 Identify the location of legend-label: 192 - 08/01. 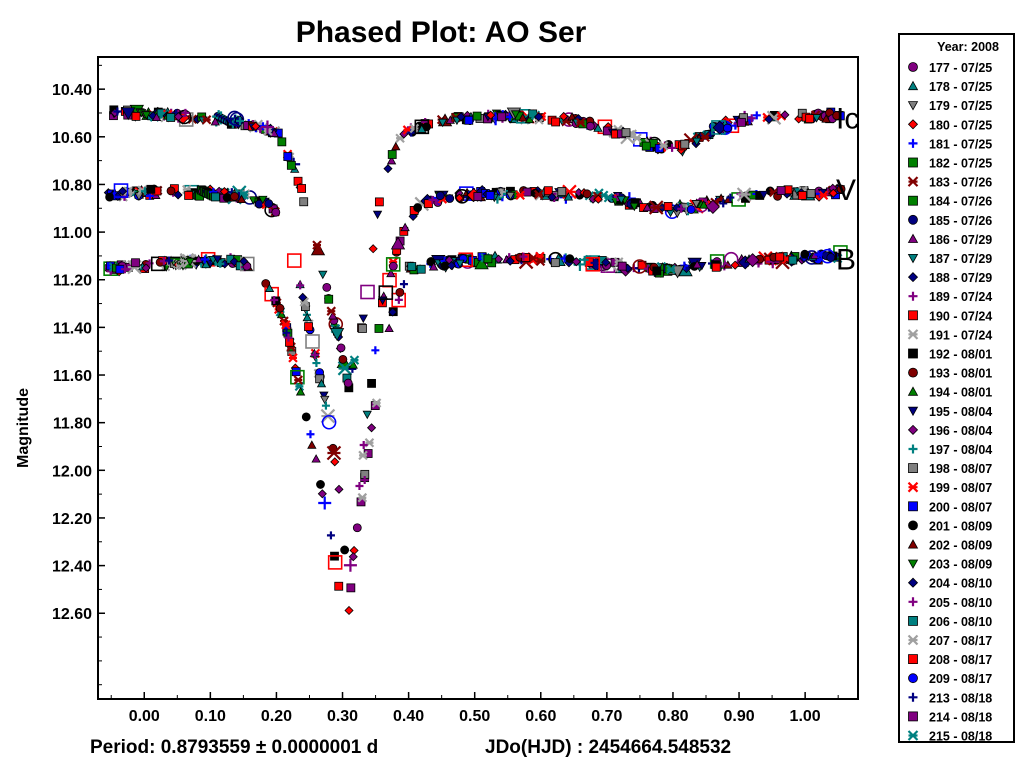
(960, 355).